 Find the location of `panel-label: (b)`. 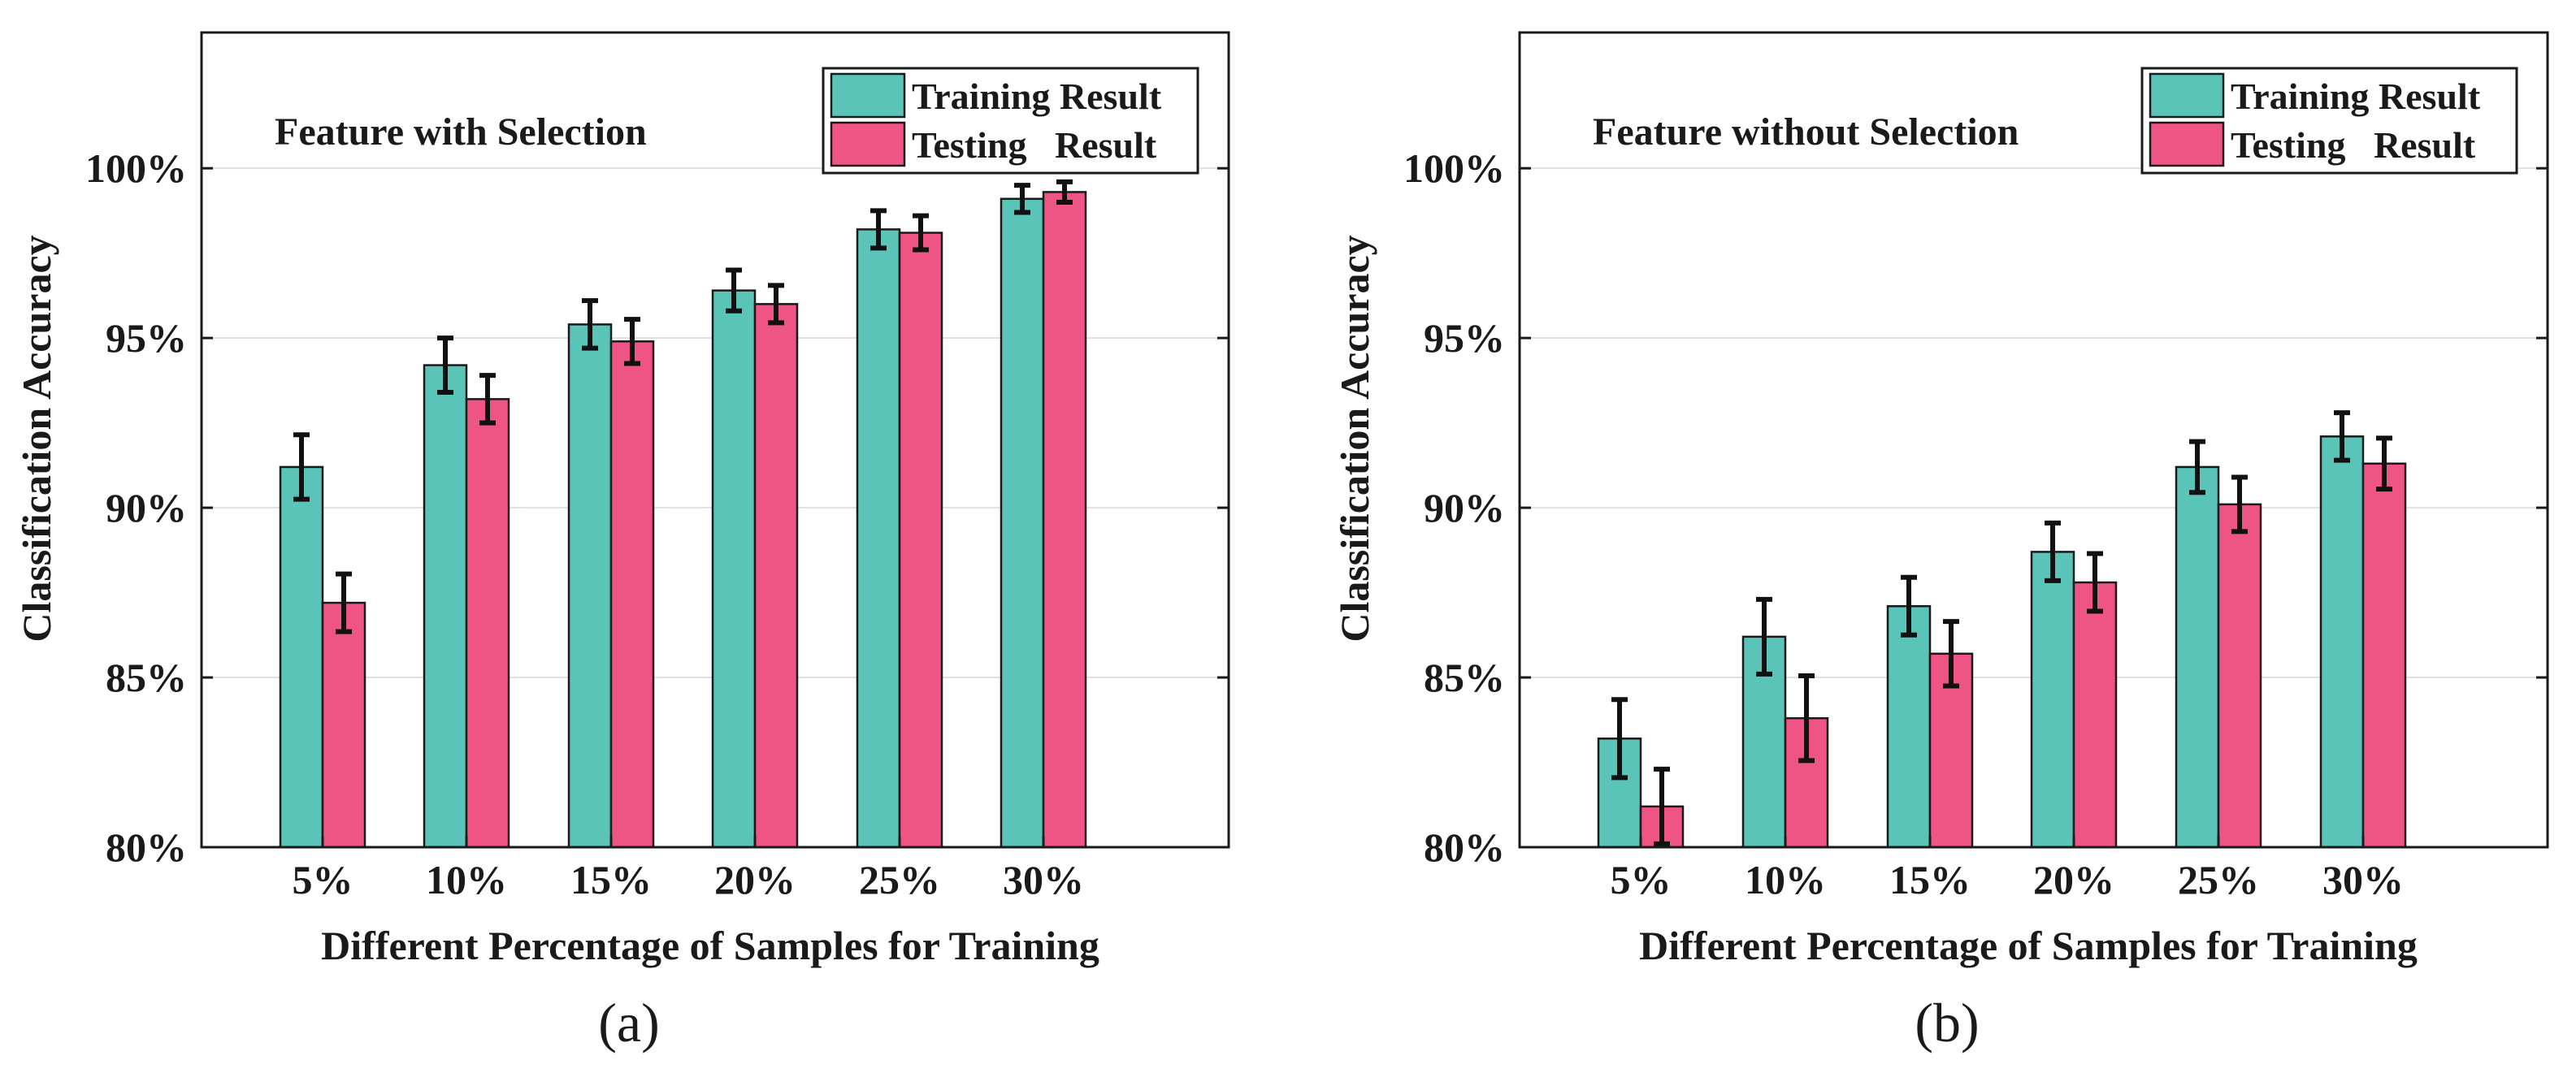

panel-label: (b) is located at coordinates (1947, 1023).